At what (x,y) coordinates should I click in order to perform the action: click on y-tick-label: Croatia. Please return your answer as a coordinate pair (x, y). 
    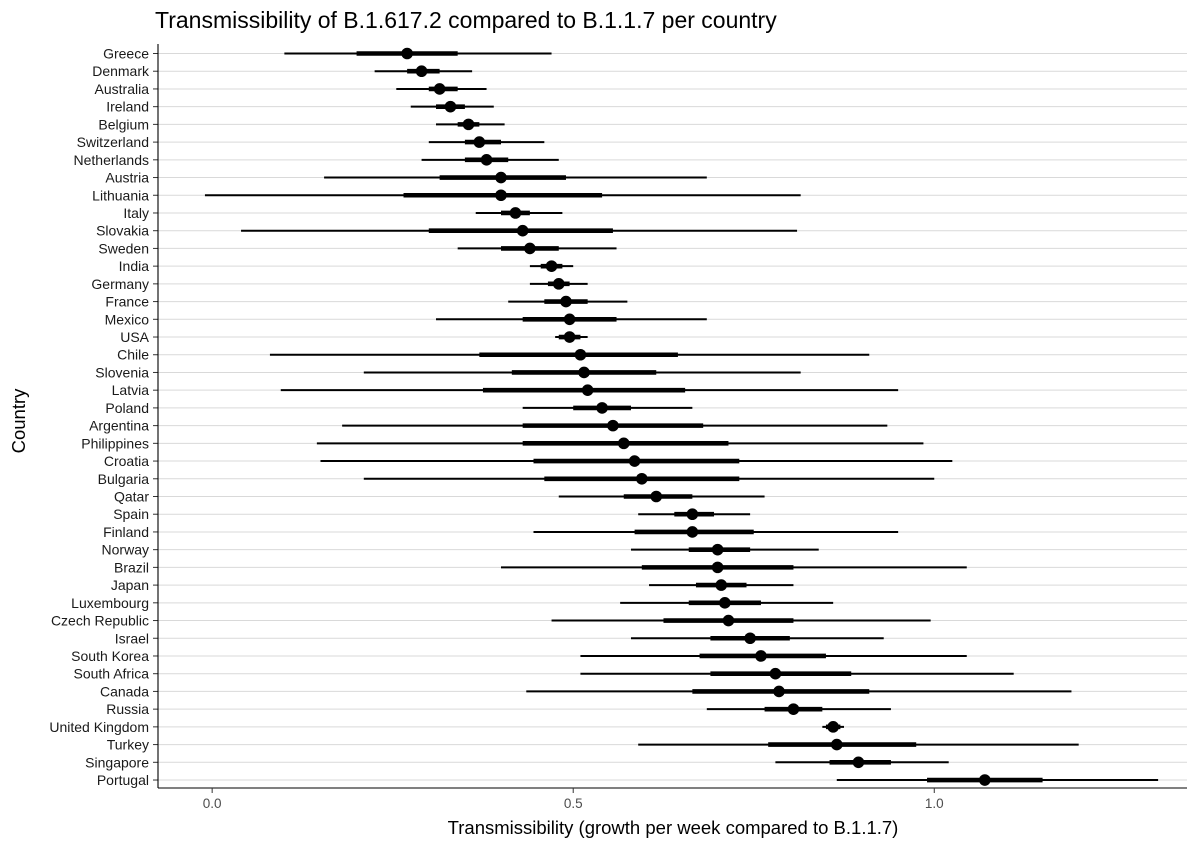
    Looking at the image, I should click on (126, 461).